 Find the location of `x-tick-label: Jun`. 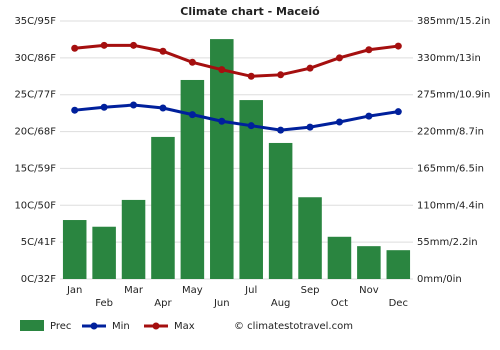

x-tick-label: Jun is located at coordinates (221, 303).